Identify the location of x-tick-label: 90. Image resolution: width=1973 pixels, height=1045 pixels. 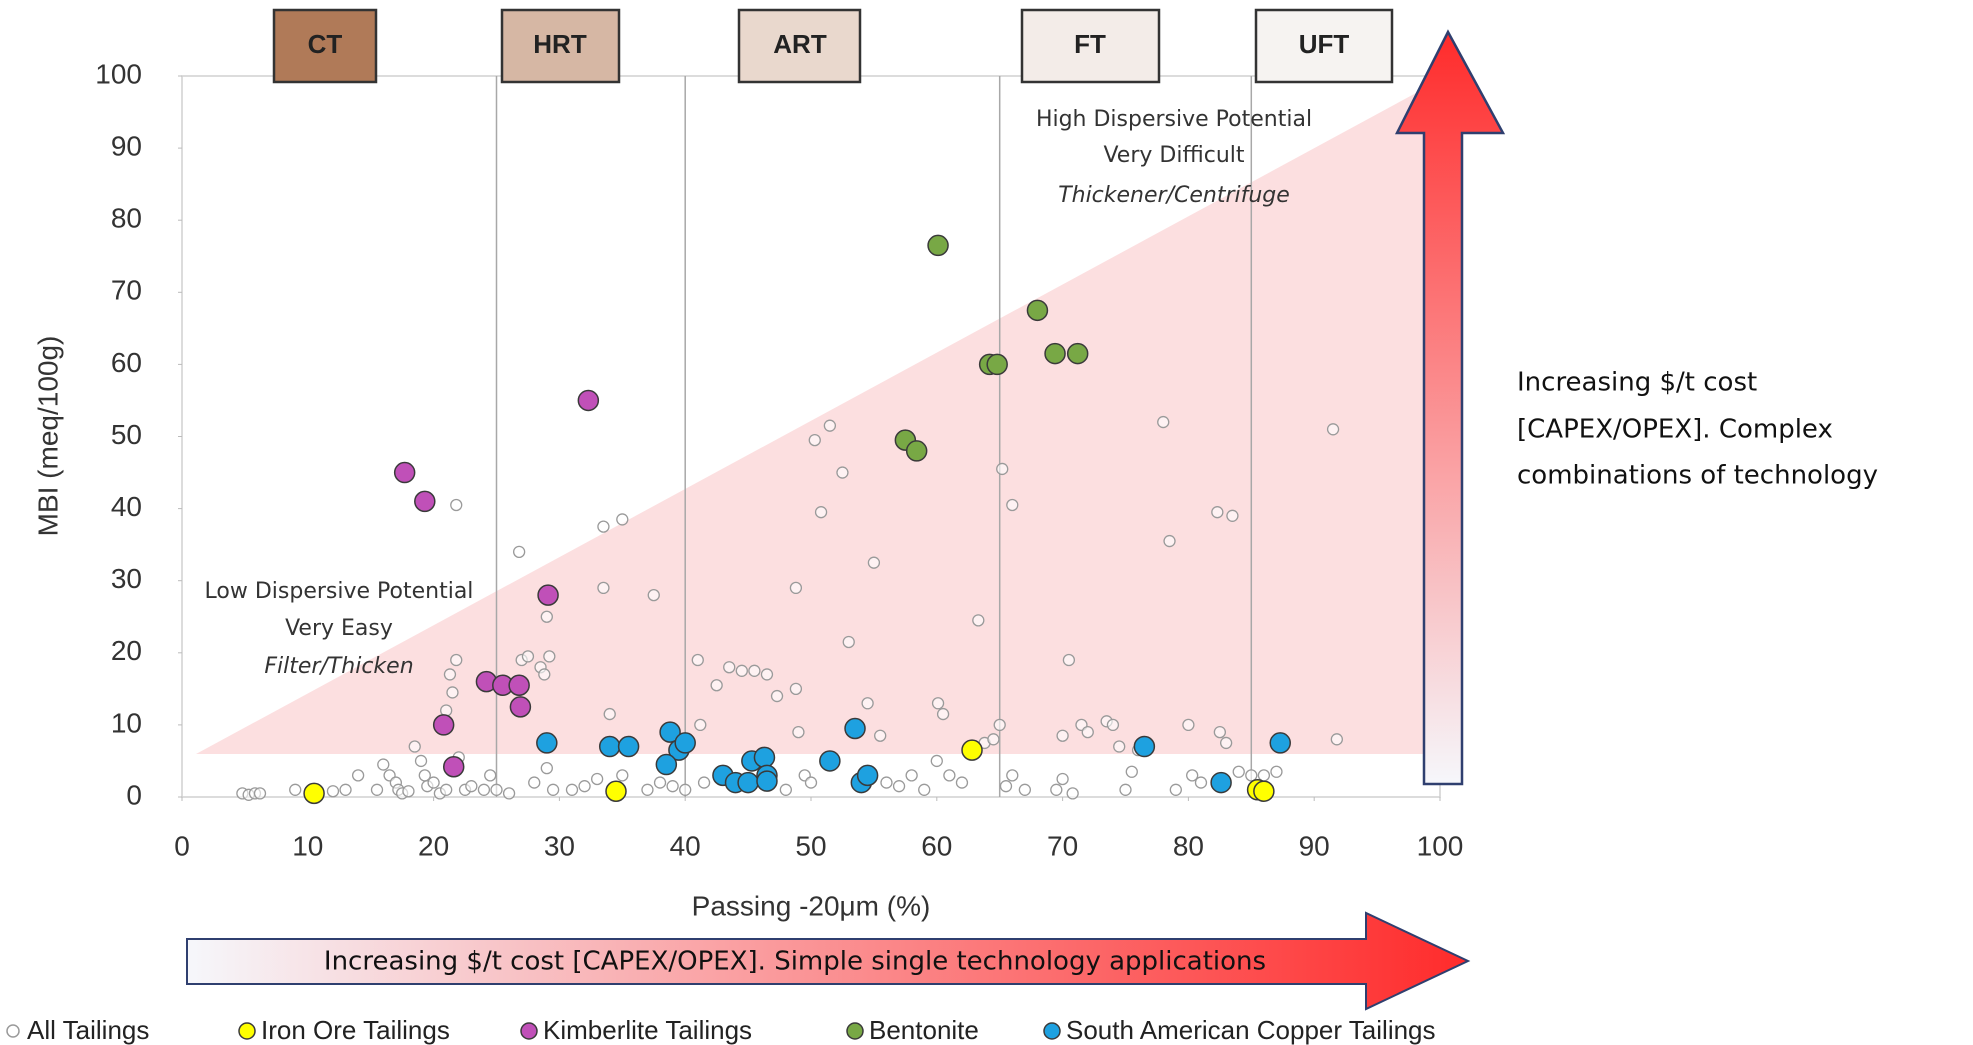
(1314, 845).